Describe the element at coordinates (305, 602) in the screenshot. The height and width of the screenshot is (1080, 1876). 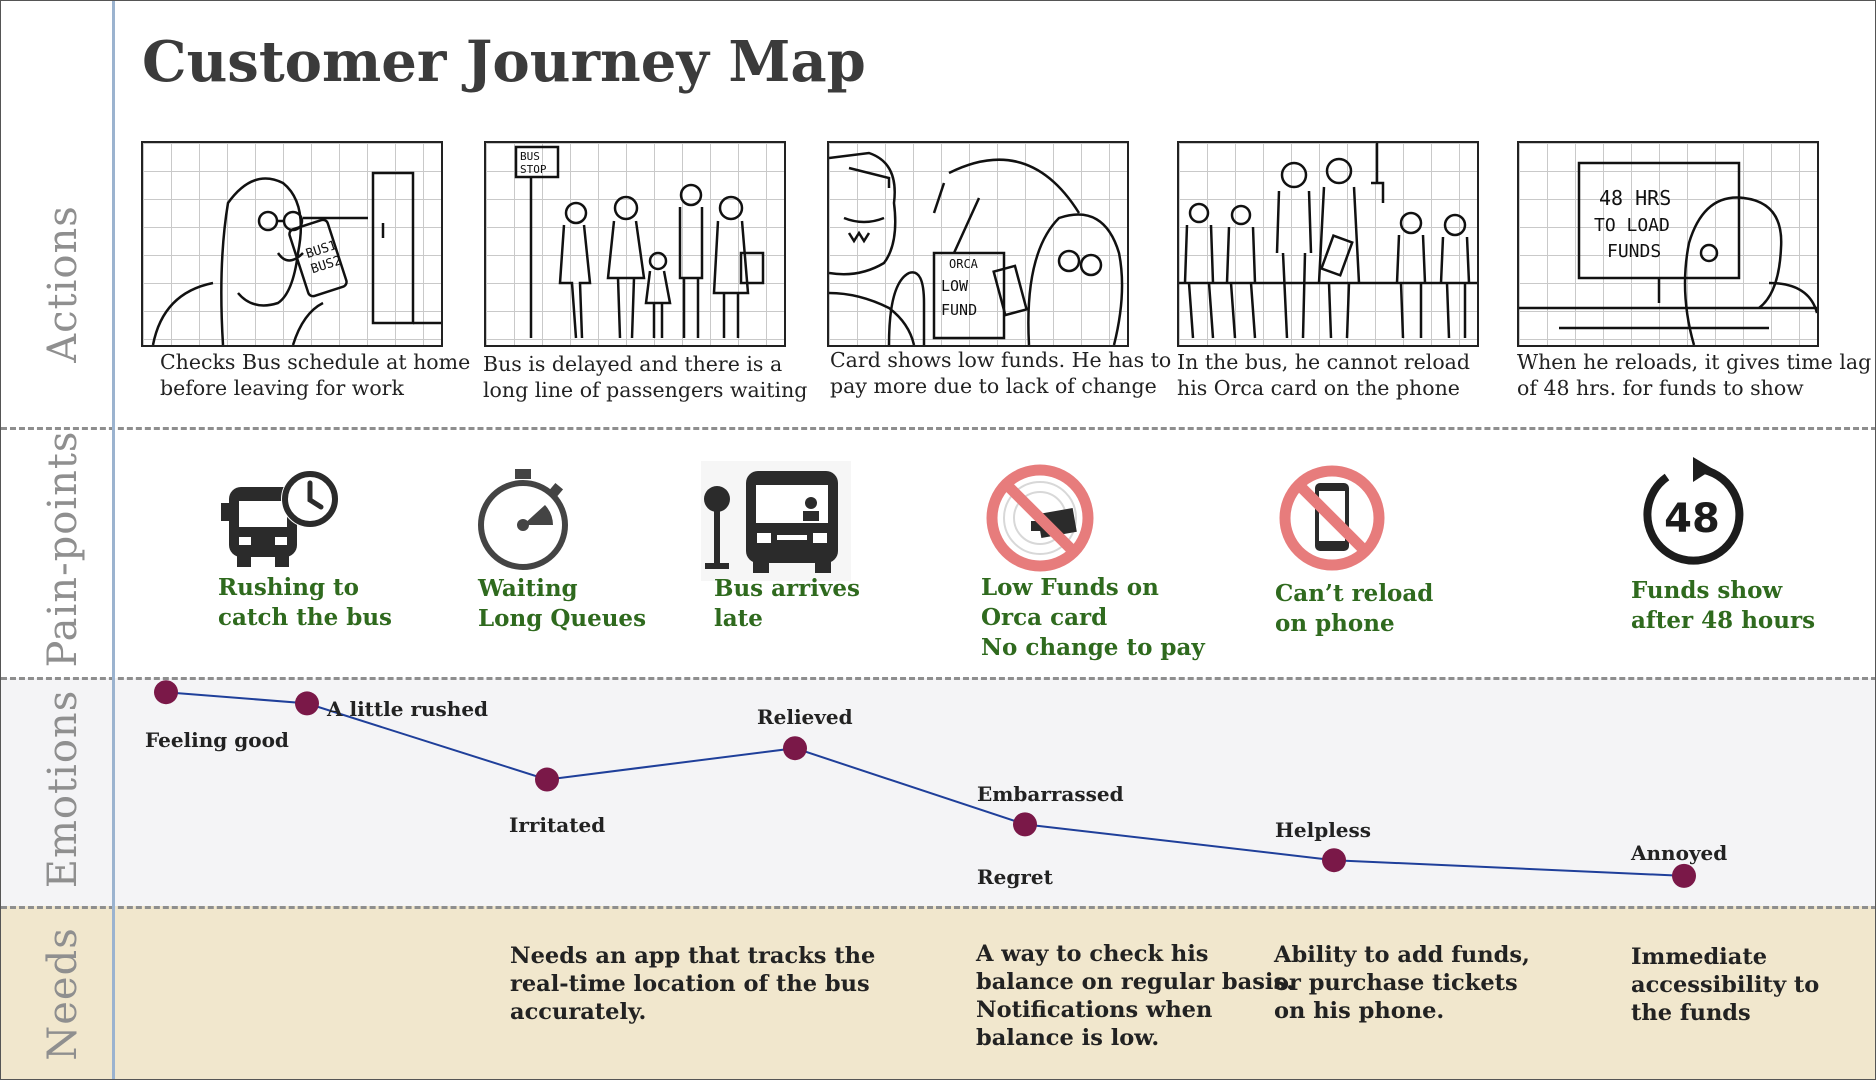
I see `painpoint-label: Rushing to catch the bus` at that location.